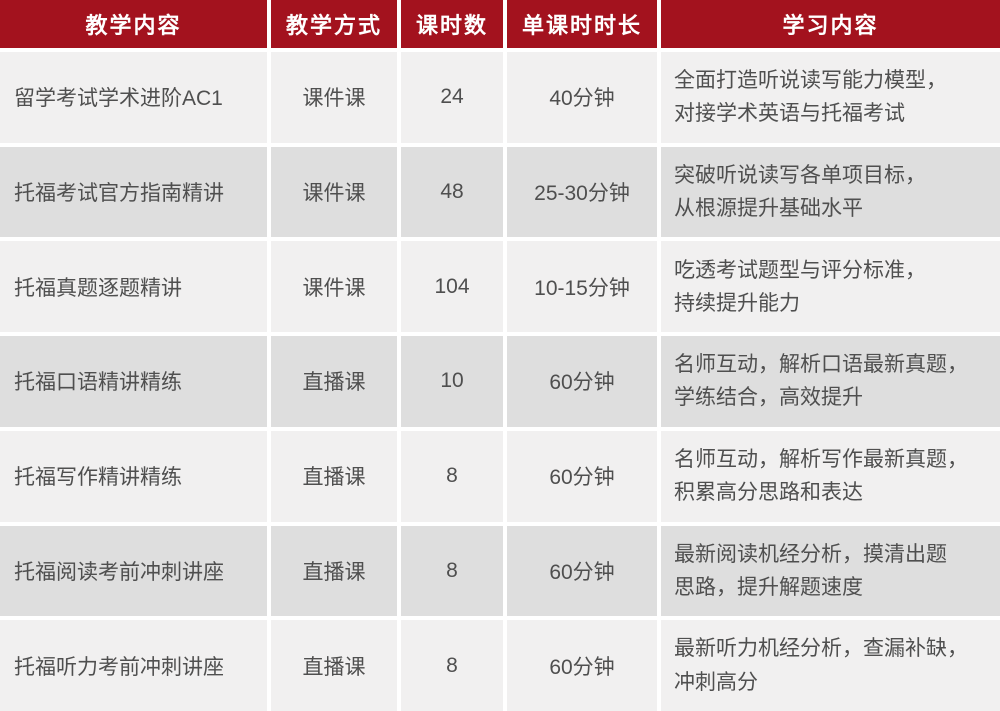 The image size is (1000, 711). Describe the element at coordinates (133, 97) in the screenshot. I see `cell-teaching-content: 留学考试学术进阶AC1` at that location.